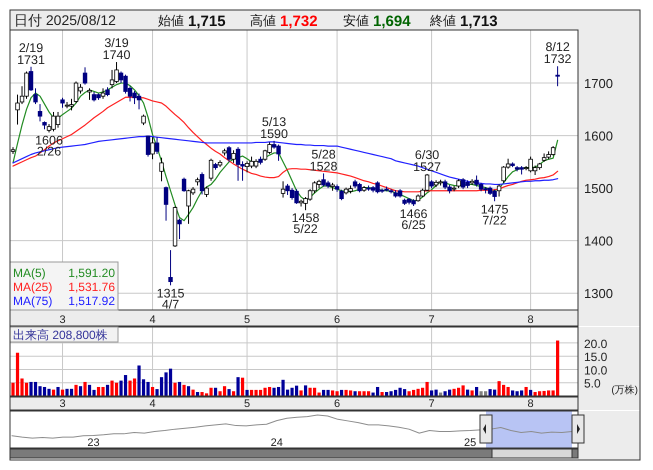 This screenshot has width=653, height=470. I want to click on text: 1,715, so click(207, 21).